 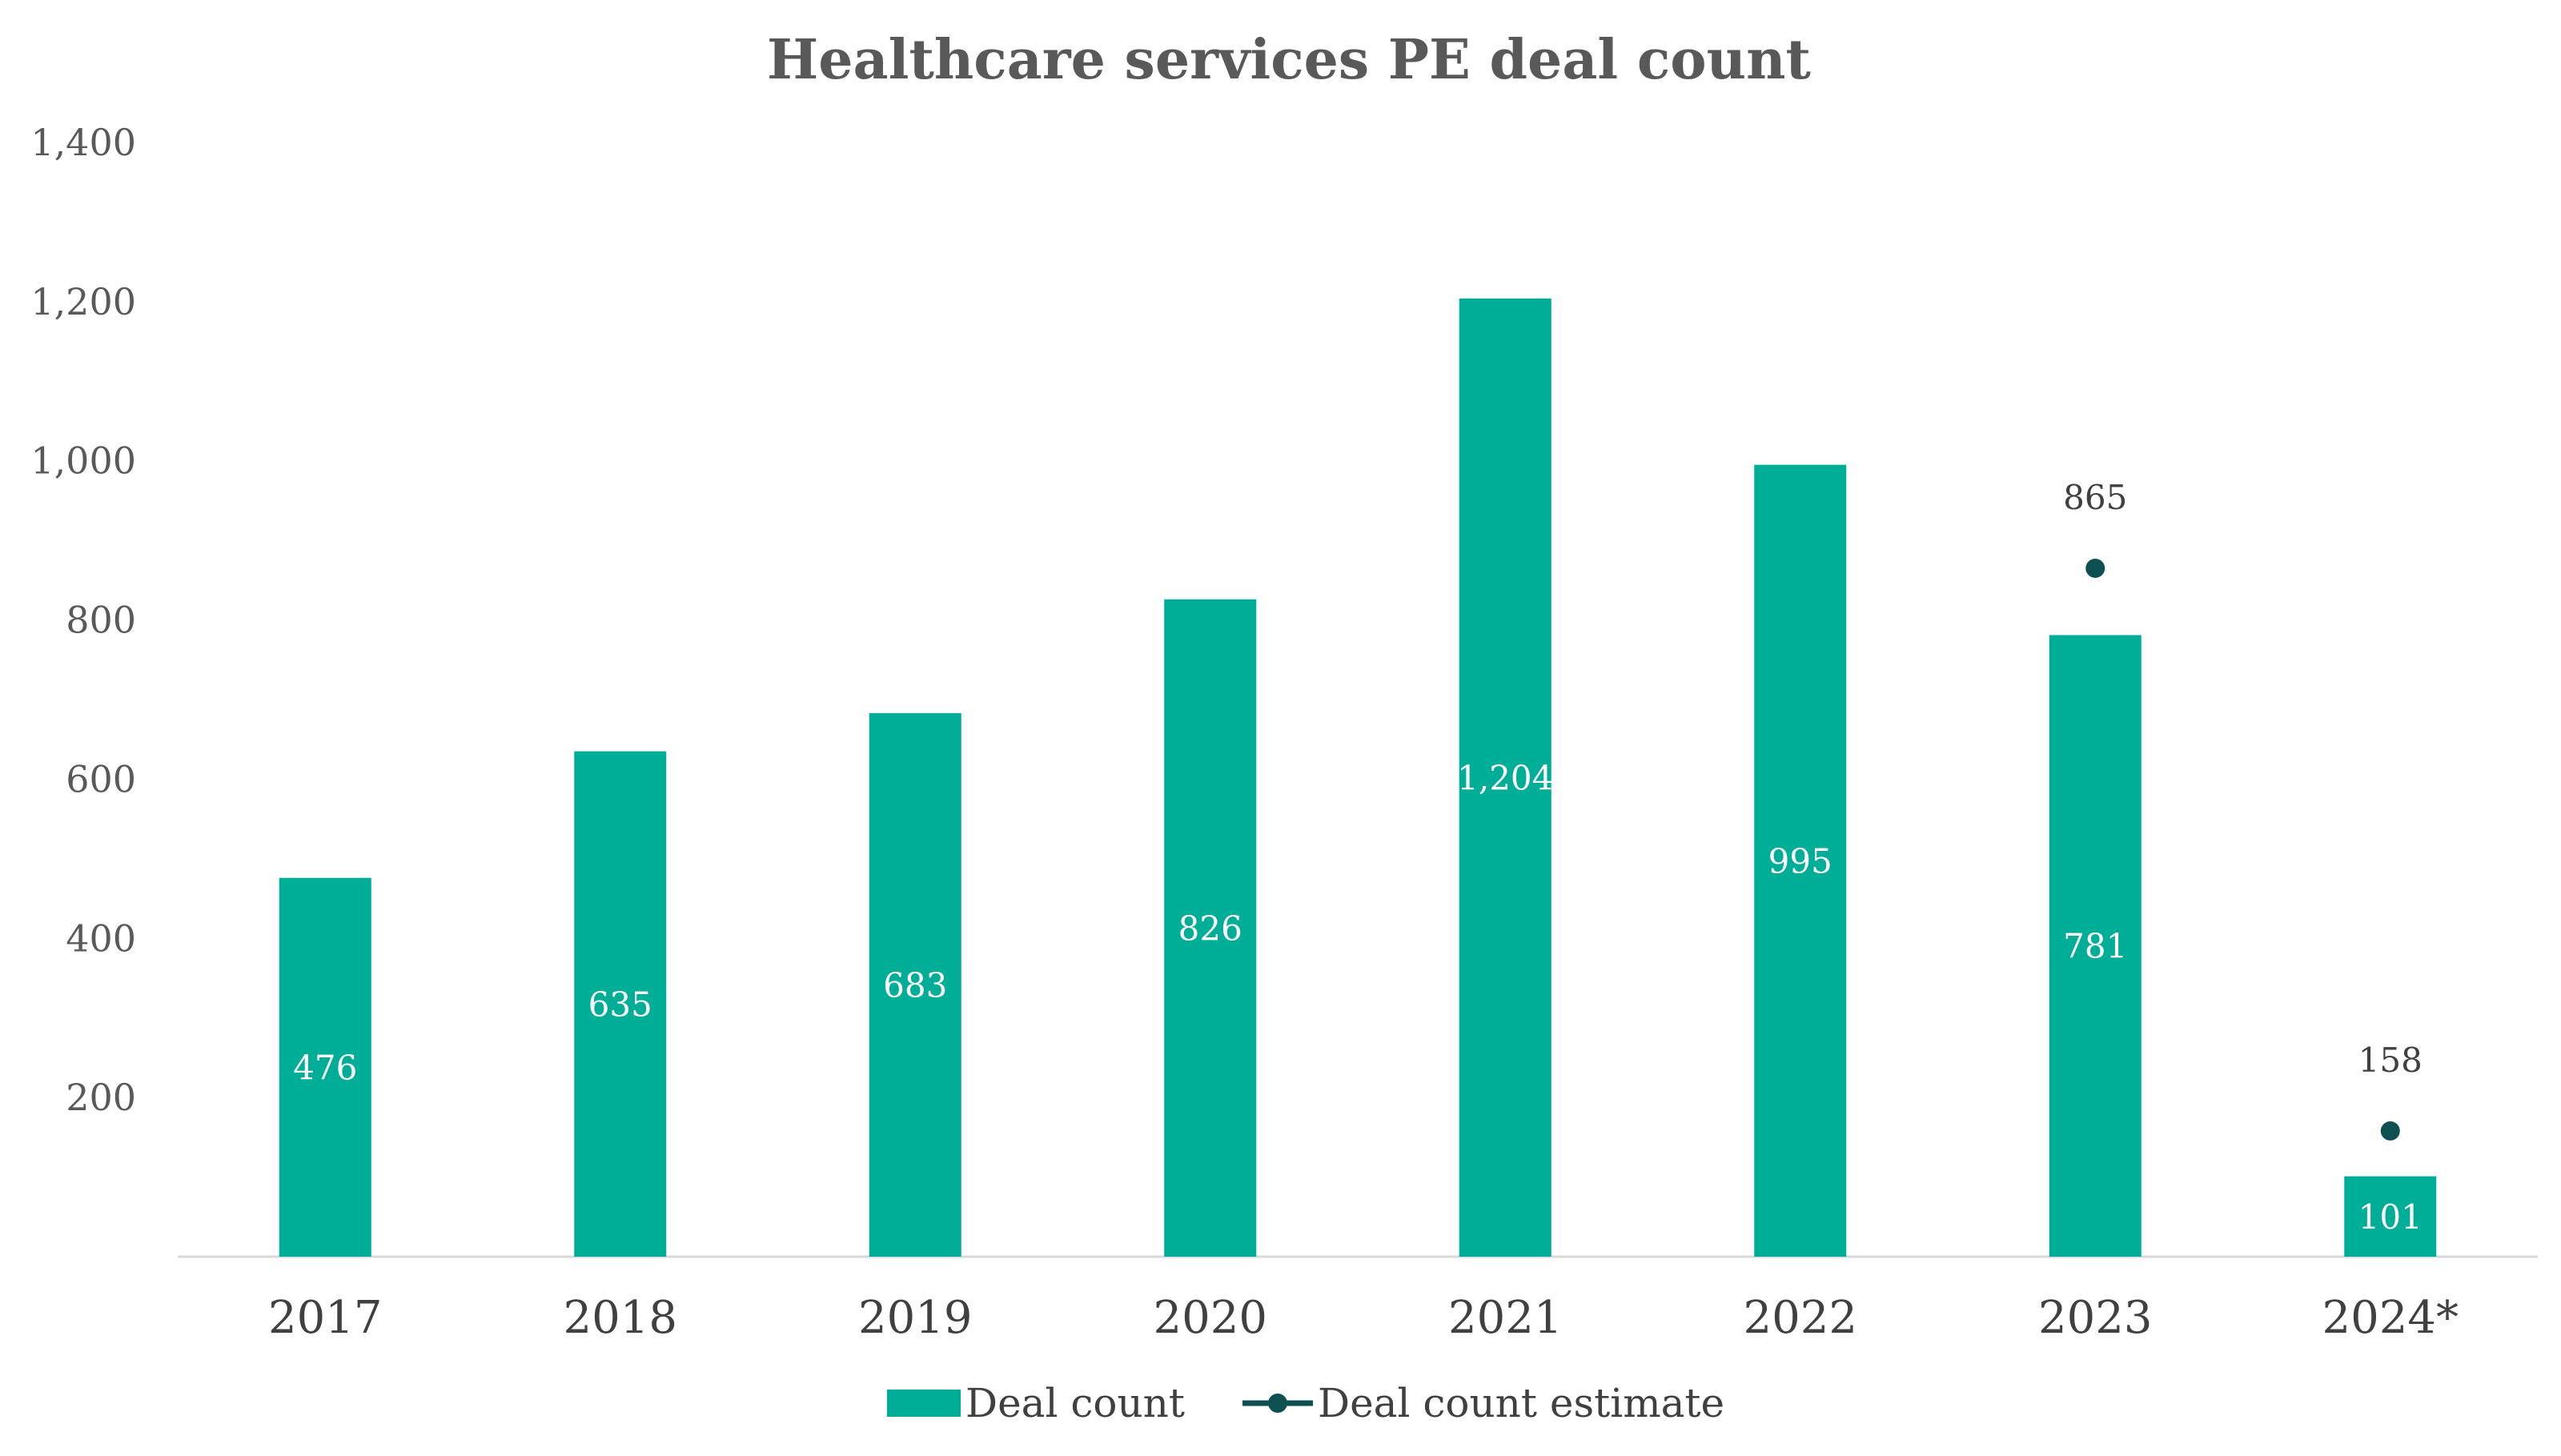 I want to click on legend: Deal count Deal count estimate, so click(x=1305, y=1403).